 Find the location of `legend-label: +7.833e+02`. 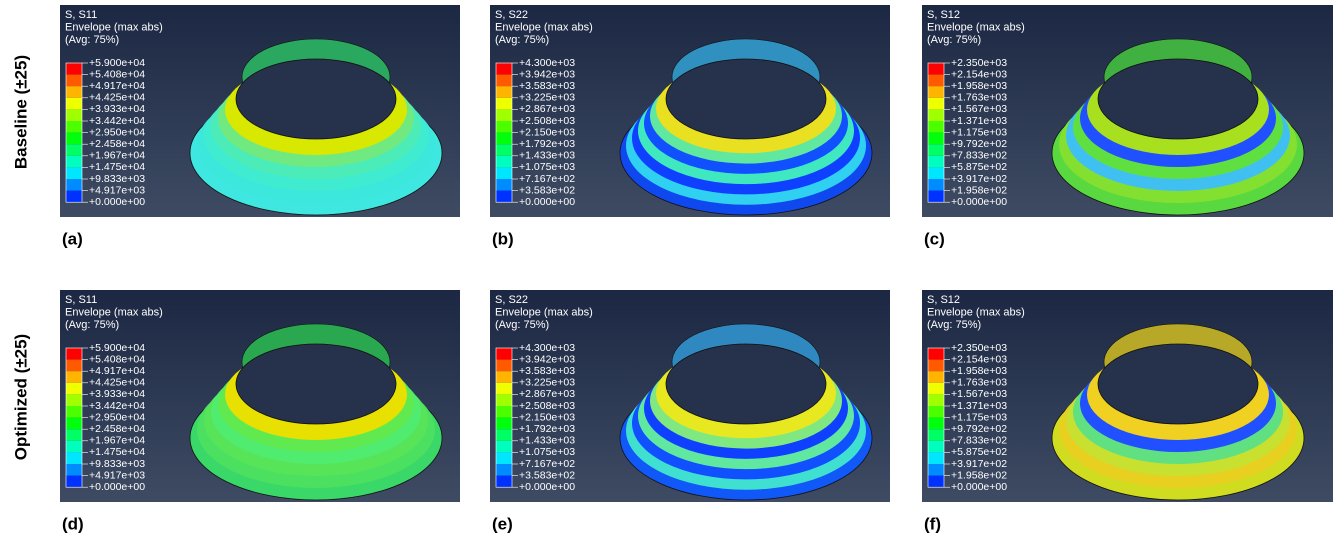

legend-label: +7.833e+02 is located at coordinates (979, 156).